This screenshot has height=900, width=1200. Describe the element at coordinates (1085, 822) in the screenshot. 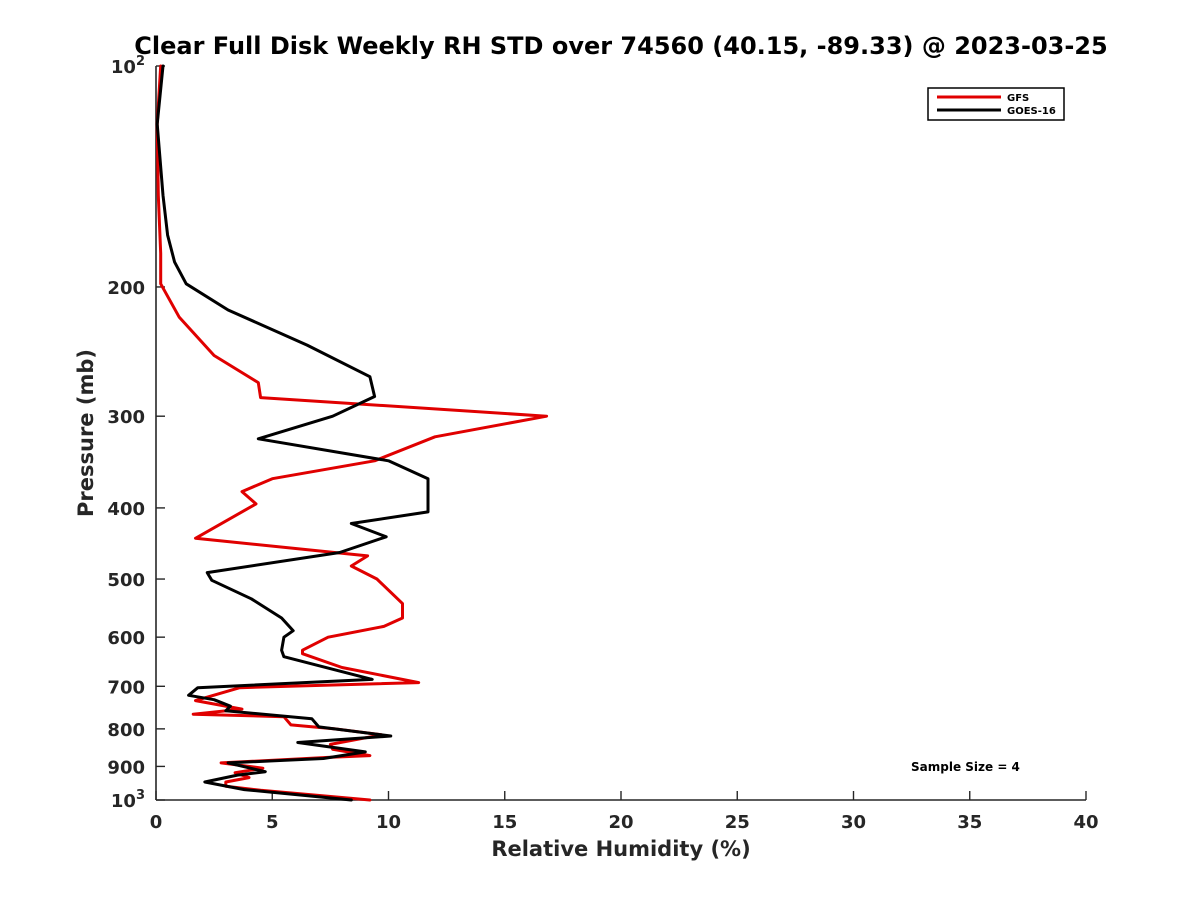

I see `x-tick-label: 40` at that location.